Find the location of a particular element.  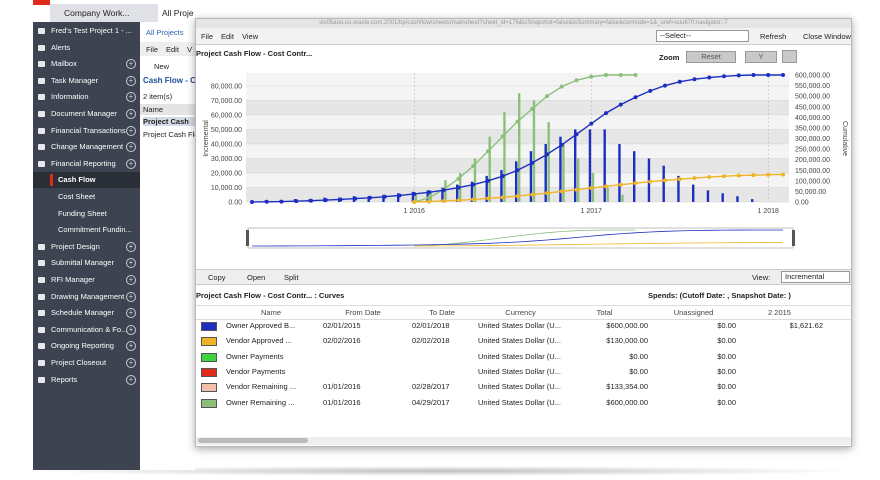

refresh-button: Refresh is located at coordinates (773, 36).